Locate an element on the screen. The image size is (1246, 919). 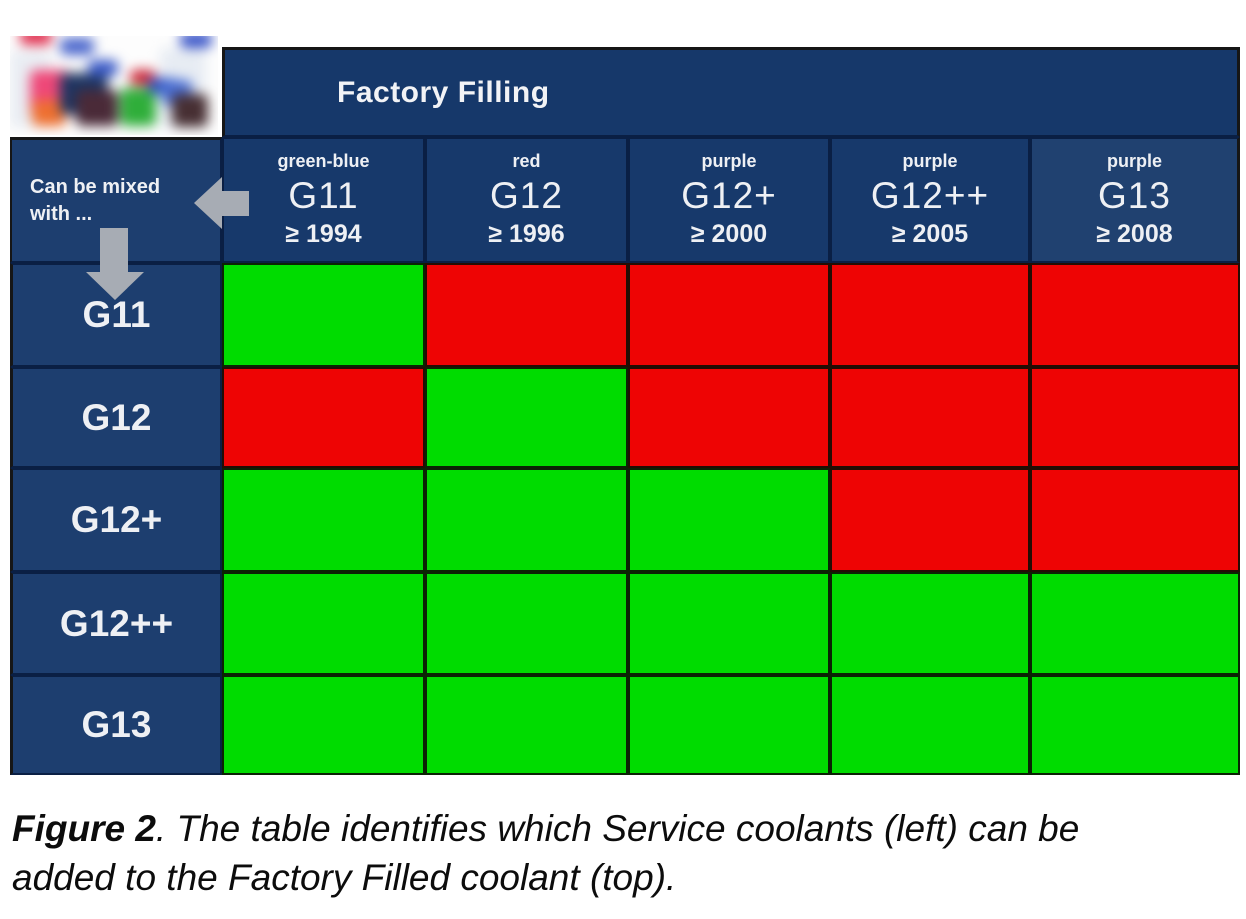
cell-G12++-in-G12+-yes is located at coordinates (729, 623).